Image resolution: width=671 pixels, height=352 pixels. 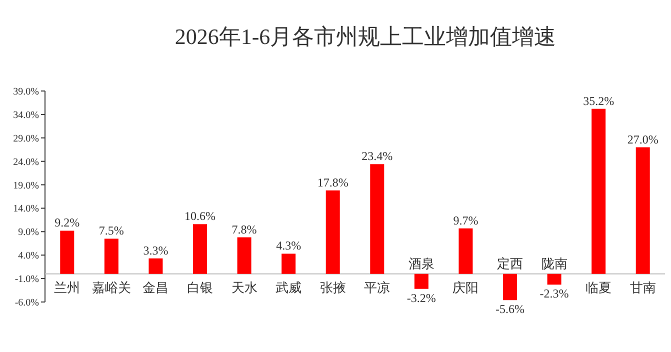 What do you see at coordinates (67, 287) in the screenshot?
I see `x-tick-label: 兰州` at bounding box center [67, 287].